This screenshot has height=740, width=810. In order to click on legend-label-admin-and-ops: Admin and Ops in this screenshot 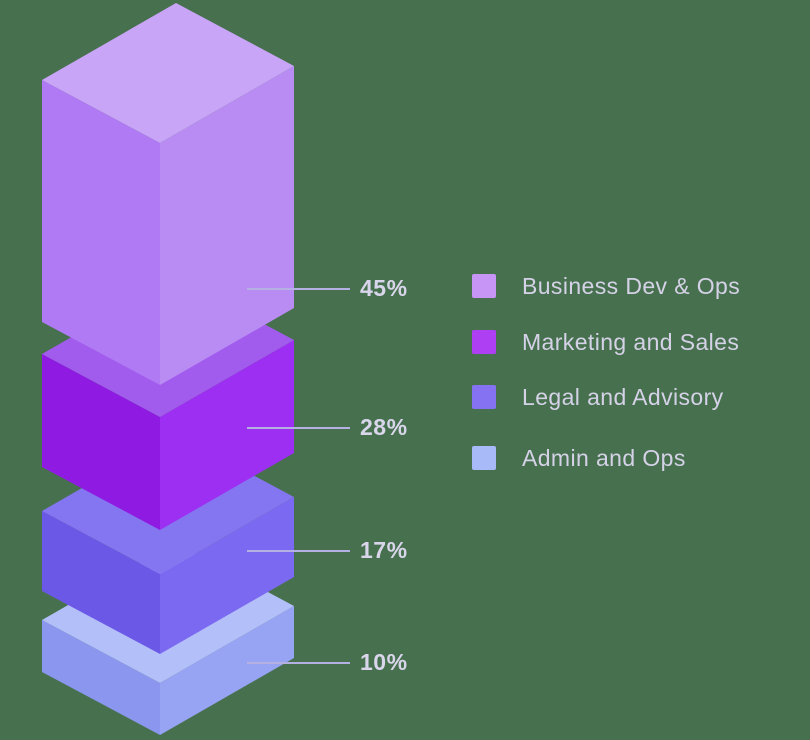, I will do `click(604, 457)`.